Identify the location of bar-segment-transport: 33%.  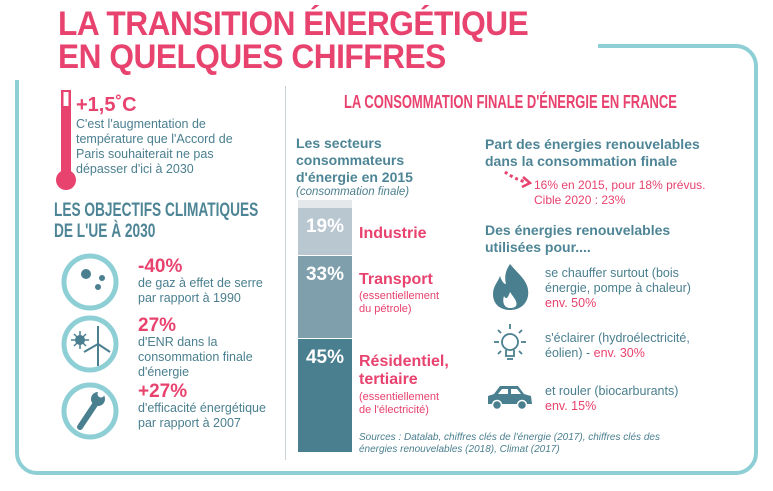
(325, 297).